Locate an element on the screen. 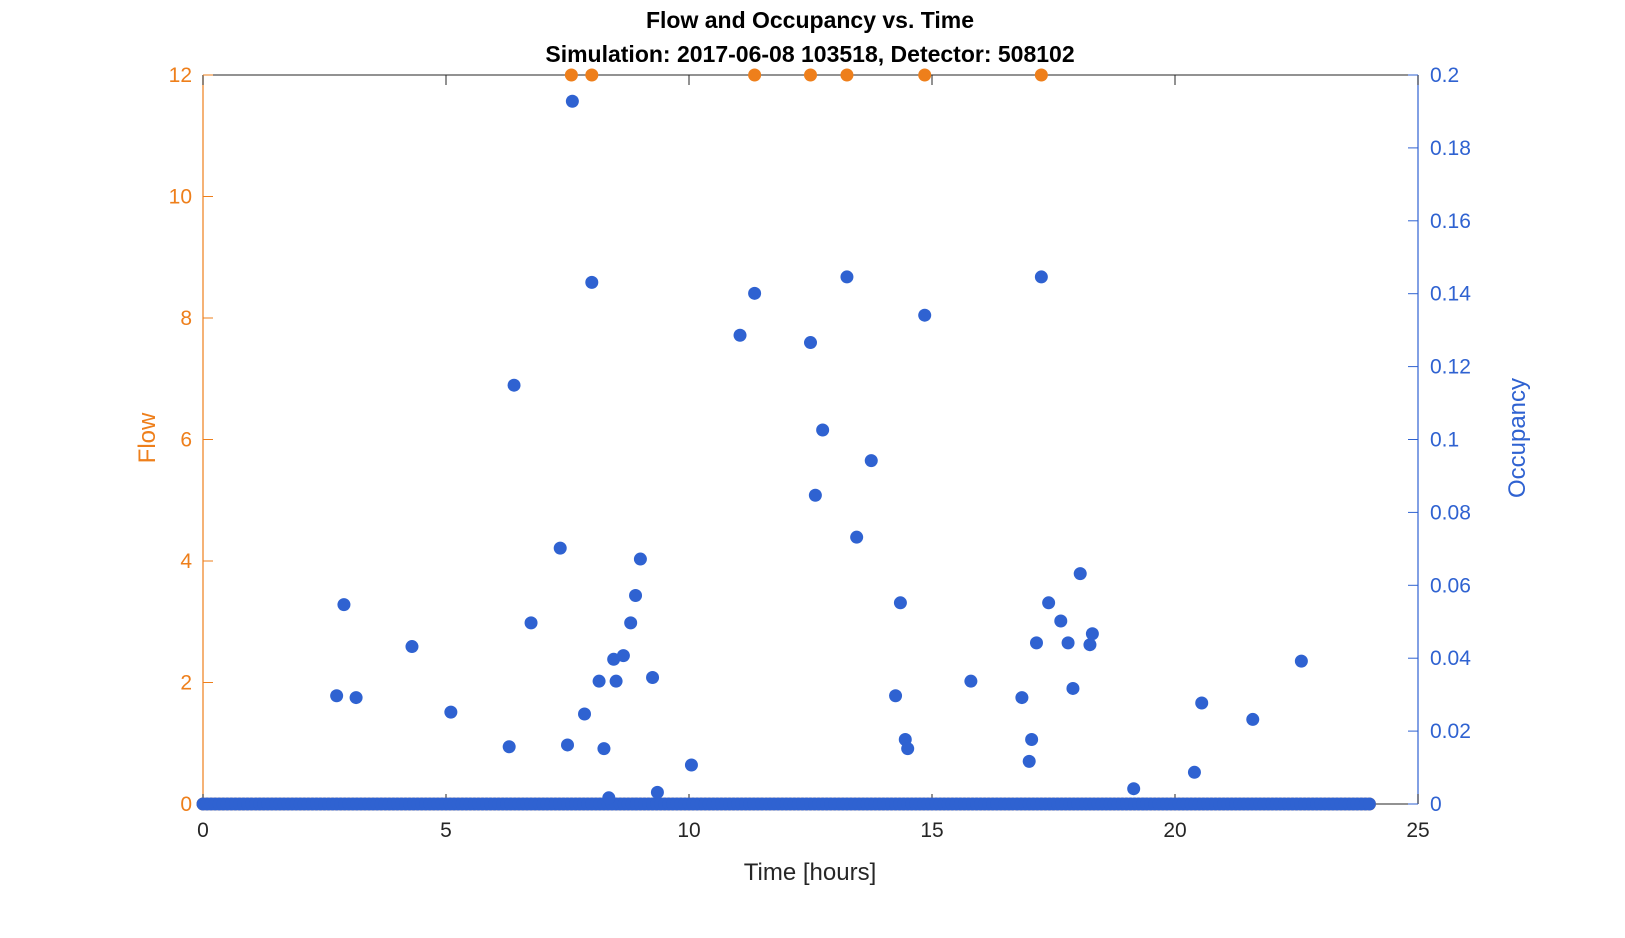 The height and width of the screenshot is (938, 1625). x-tick-label: 5 is located at coordinates (446, 830).